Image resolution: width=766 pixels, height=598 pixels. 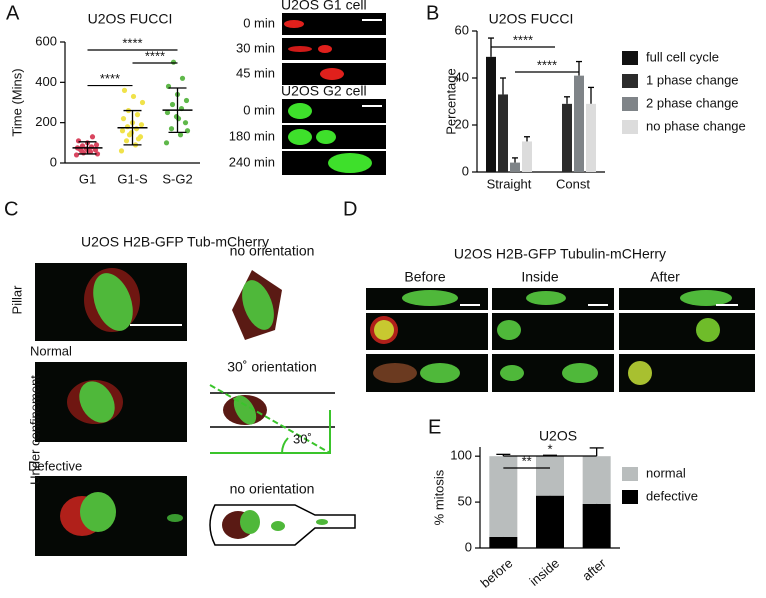 I want to click on side-label: Pillar, so click(x=16, y=300).